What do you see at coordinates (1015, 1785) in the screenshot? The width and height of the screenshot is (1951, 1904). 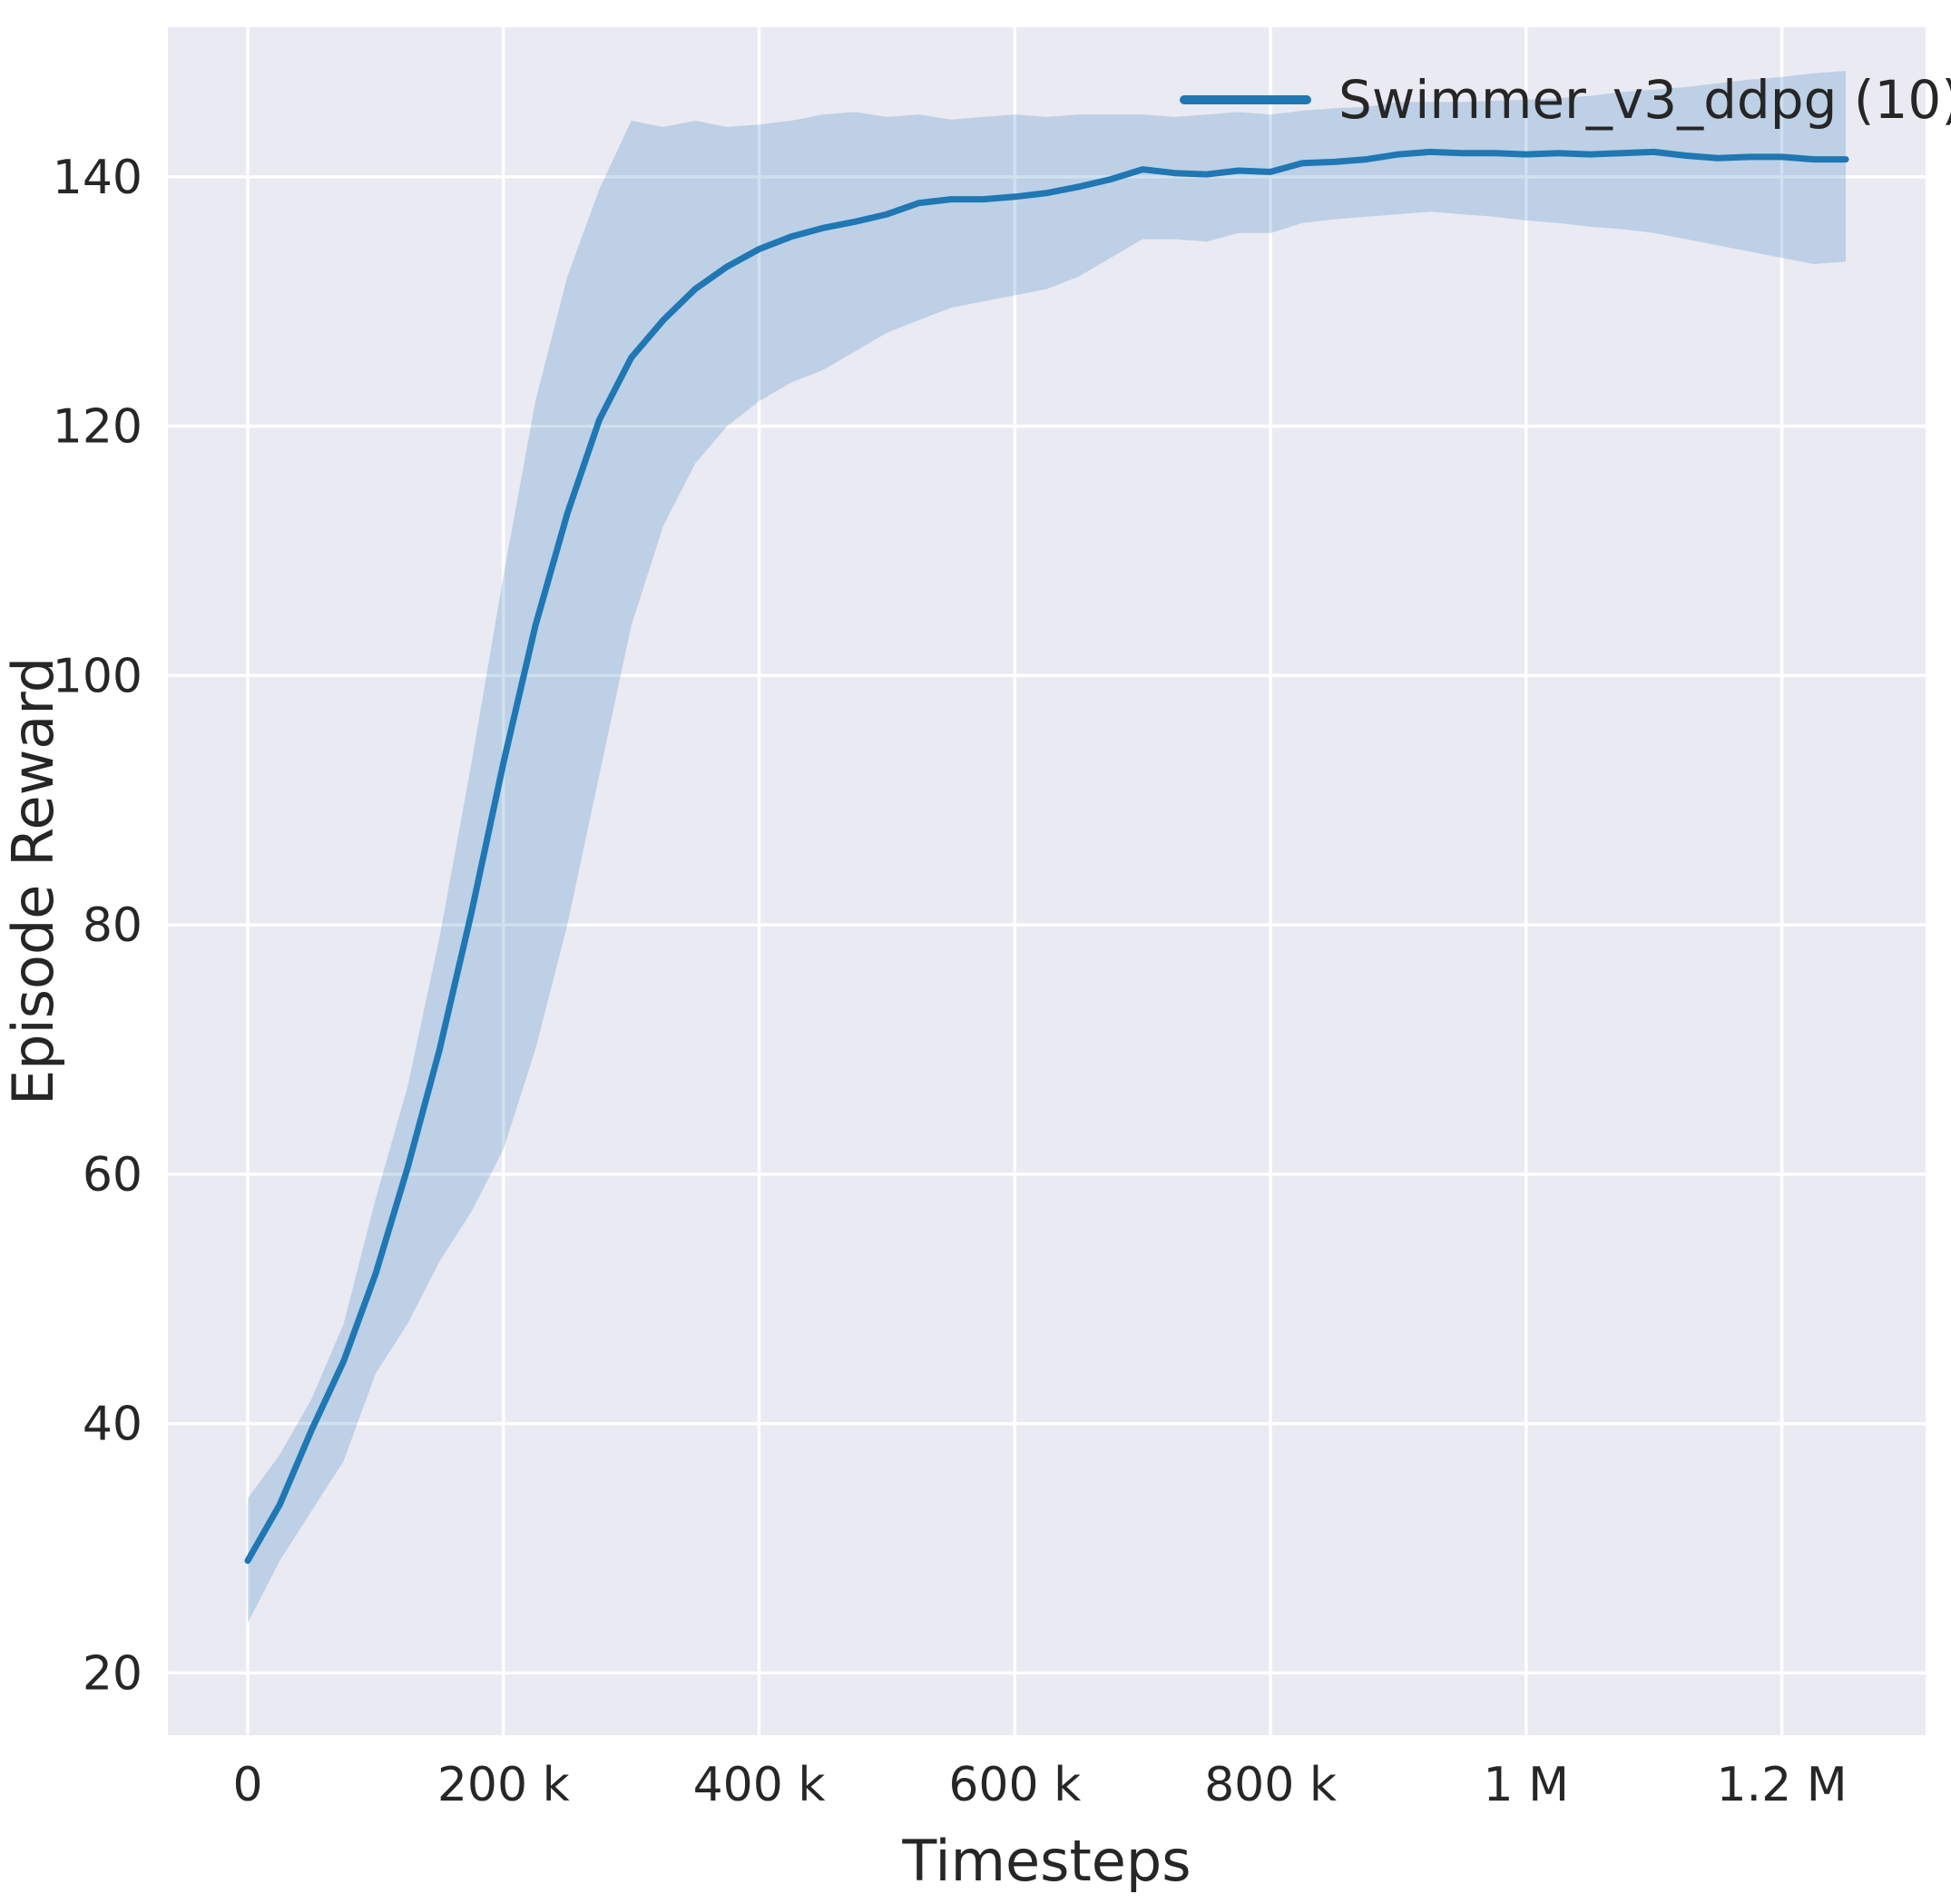 I see `x-tick-label: 600 k` at bounding box center [1015, 1785].